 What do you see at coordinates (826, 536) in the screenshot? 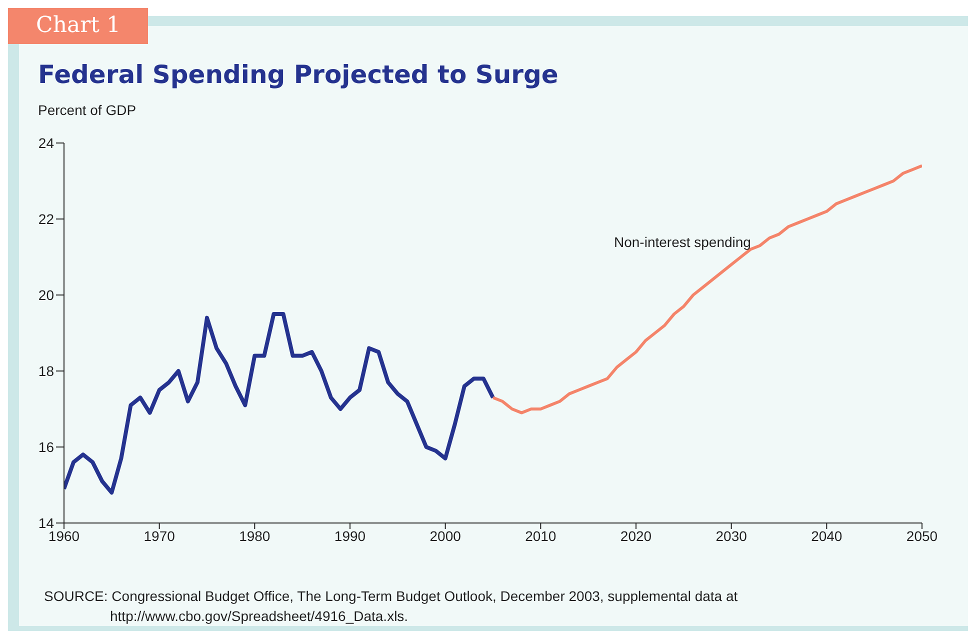
I see `x-tick-label: 2040` at bounding box center [826, 536].